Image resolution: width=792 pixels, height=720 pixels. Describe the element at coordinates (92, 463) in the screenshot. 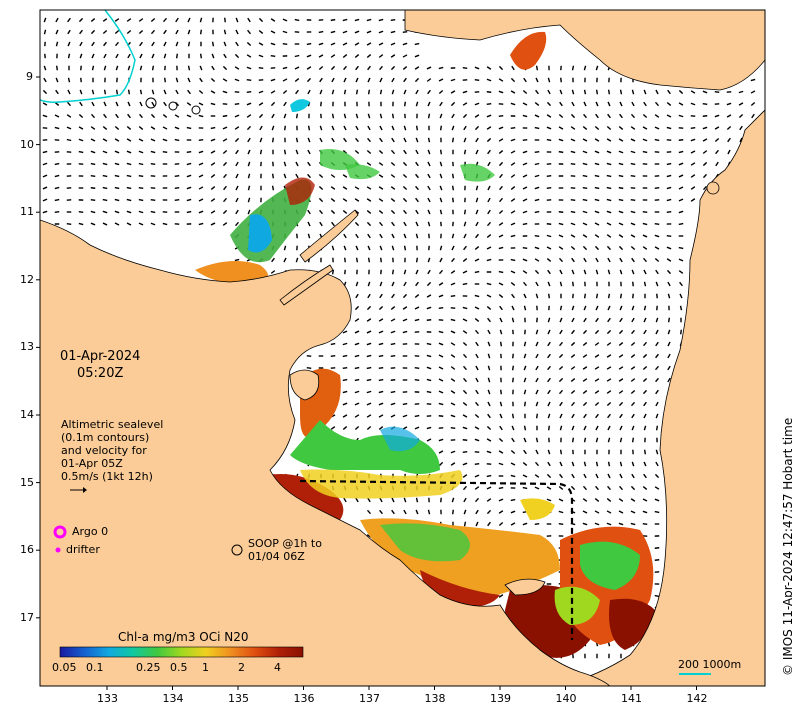

I see `legend-line-4: 01-Apr 05Z` at that location.